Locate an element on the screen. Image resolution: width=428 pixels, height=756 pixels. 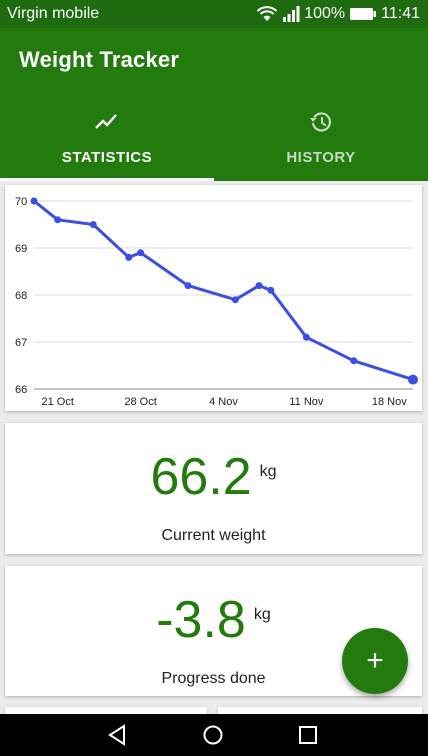
y-tick-label: 68 is located at coordinates (21, 296).